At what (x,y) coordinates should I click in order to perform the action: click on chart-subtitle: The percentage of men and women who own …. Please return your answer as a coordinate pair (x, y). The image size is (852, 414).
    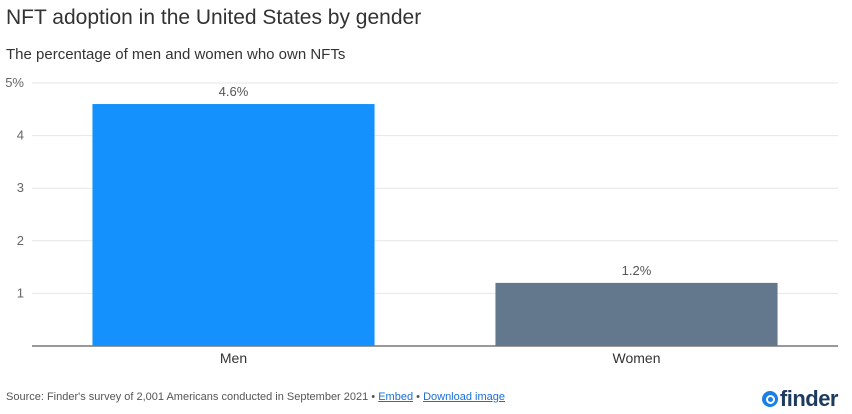
    Looking at the image, I should click on (176, 54).